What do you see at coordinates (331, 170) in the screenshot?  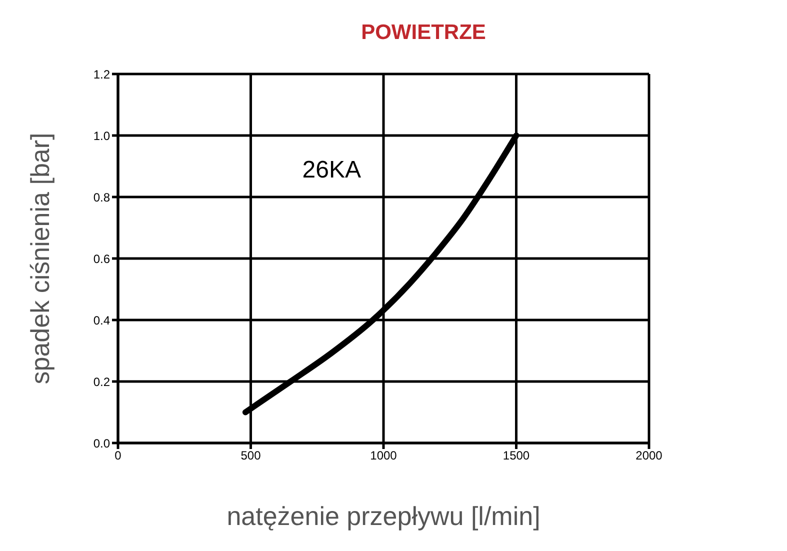 I see `text: 26KA` at bounding box center [331, 170].